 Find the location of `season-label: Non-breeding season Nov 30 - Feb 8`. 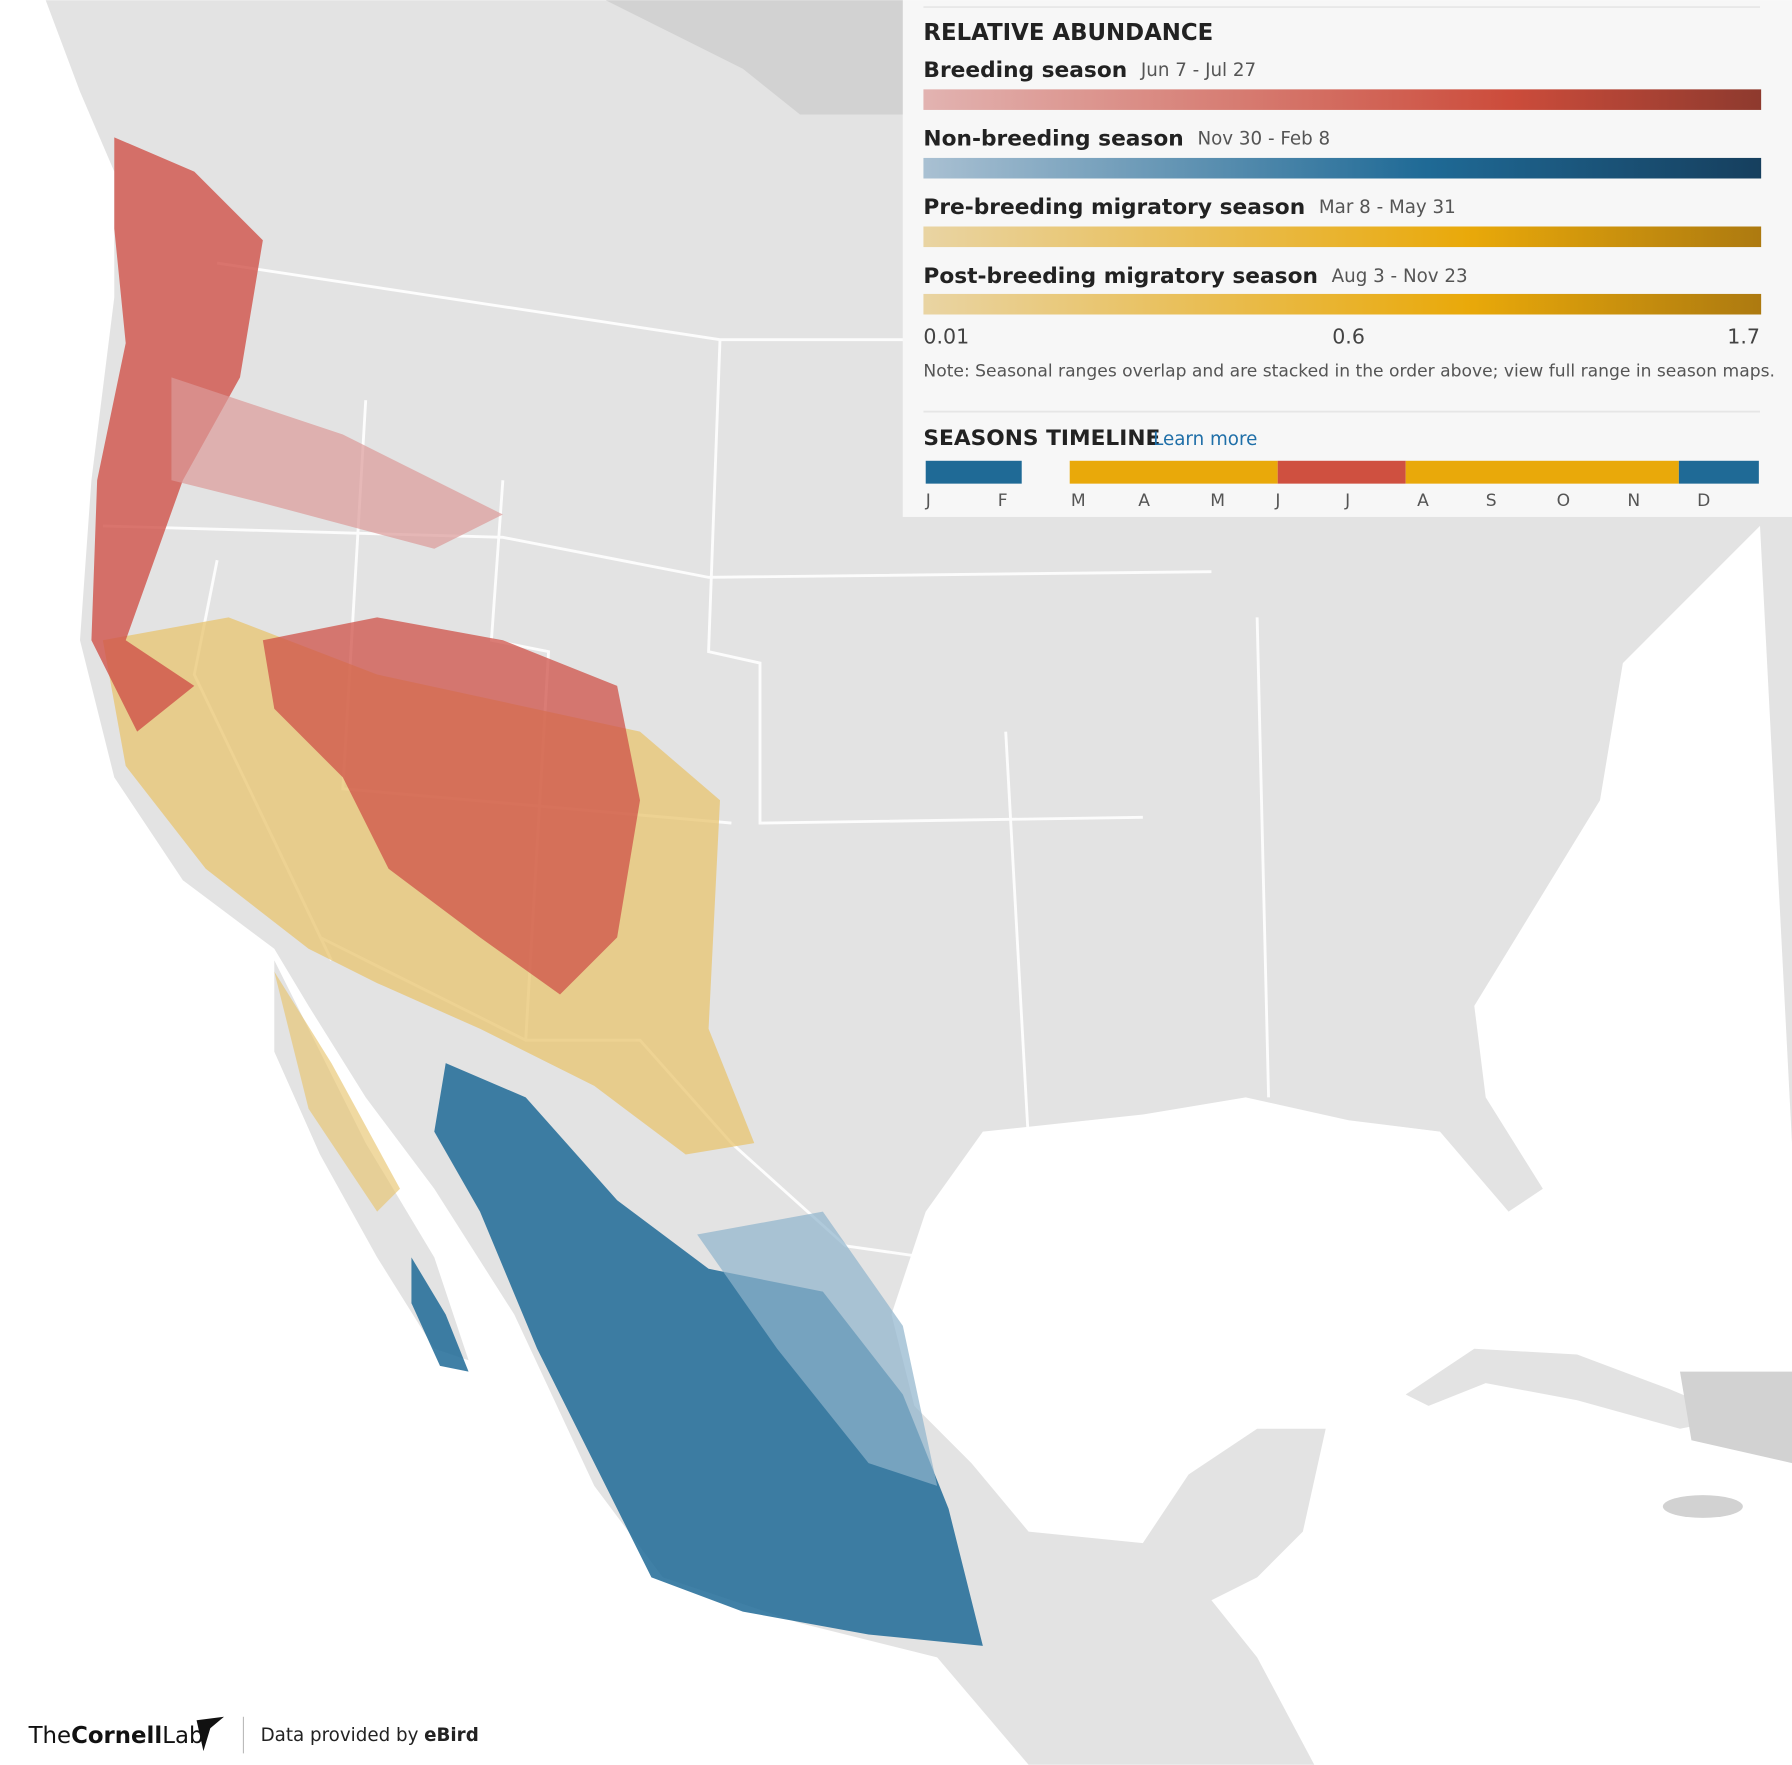

season-label: Non-breeding season Nov 30 - Feb 8 is located at coordinates (1126, 139).